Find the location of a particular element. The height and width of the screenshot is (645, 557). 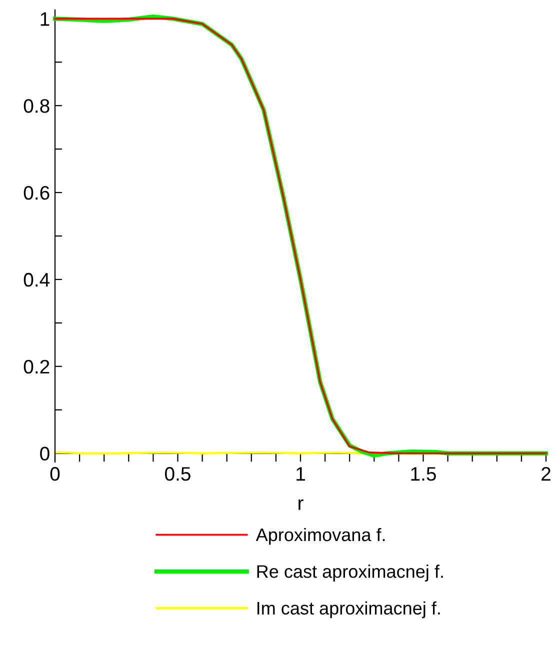

y-tick-label: 0.2 is located at coordinates (37, 367).